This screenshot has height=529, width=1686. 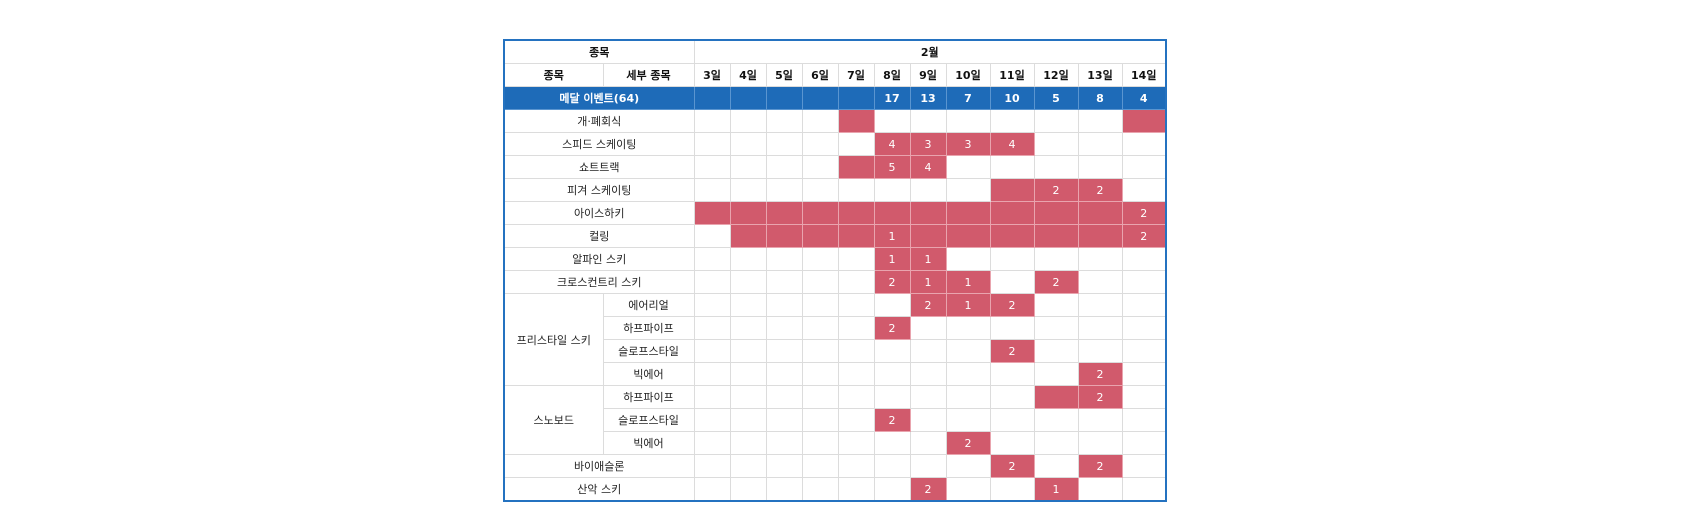 I want to click on sport-row: 피겨 스케이팅 2 2, so click(x=835, y=190).